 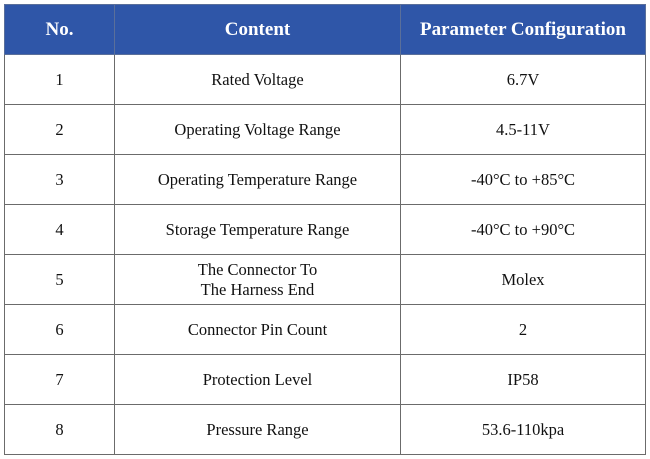 What do you see at coordinates (59, 229) in the screenshot?
I see `table-cell: 4` at bounding box center [59, 229].